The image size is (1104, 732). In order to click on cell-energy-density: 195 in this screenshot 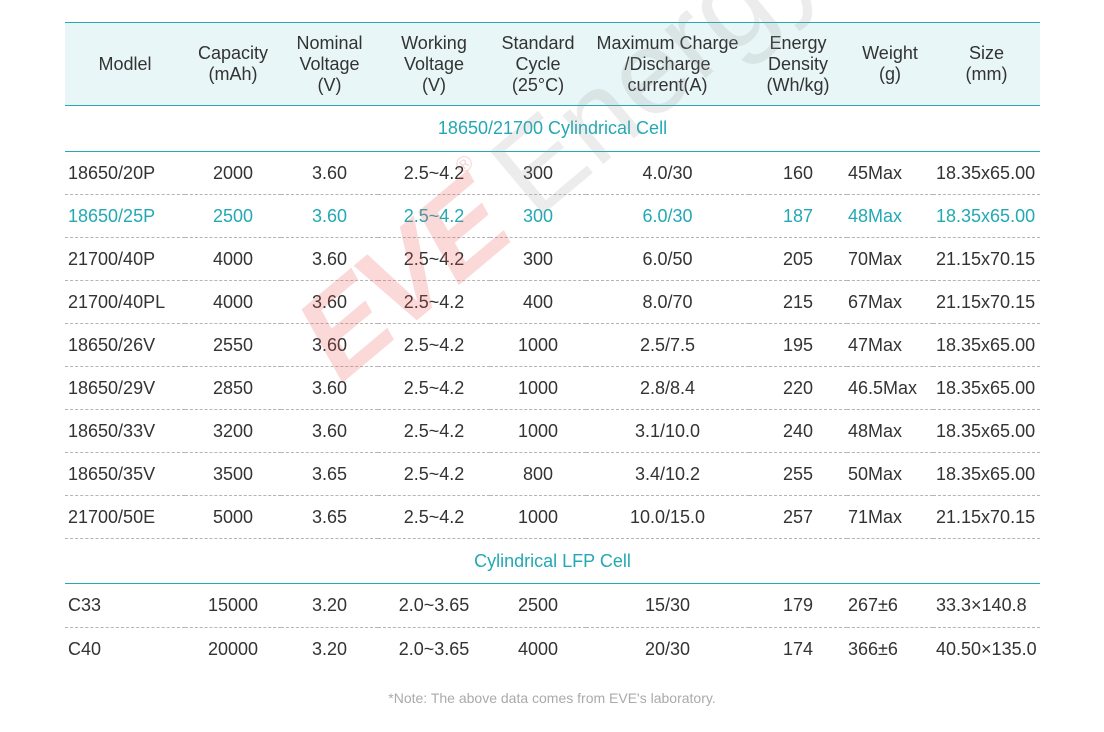, I will do `click(798, 345)`.